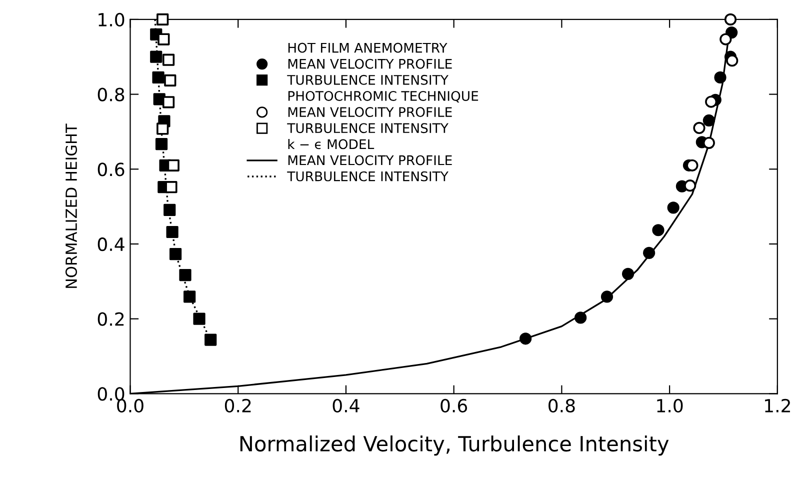 The width and height of the screenshot is (799, 486). Describe the element at coordinates (237, 405) in the screenshot. I see `x-tick-label: 0.2` at that location.